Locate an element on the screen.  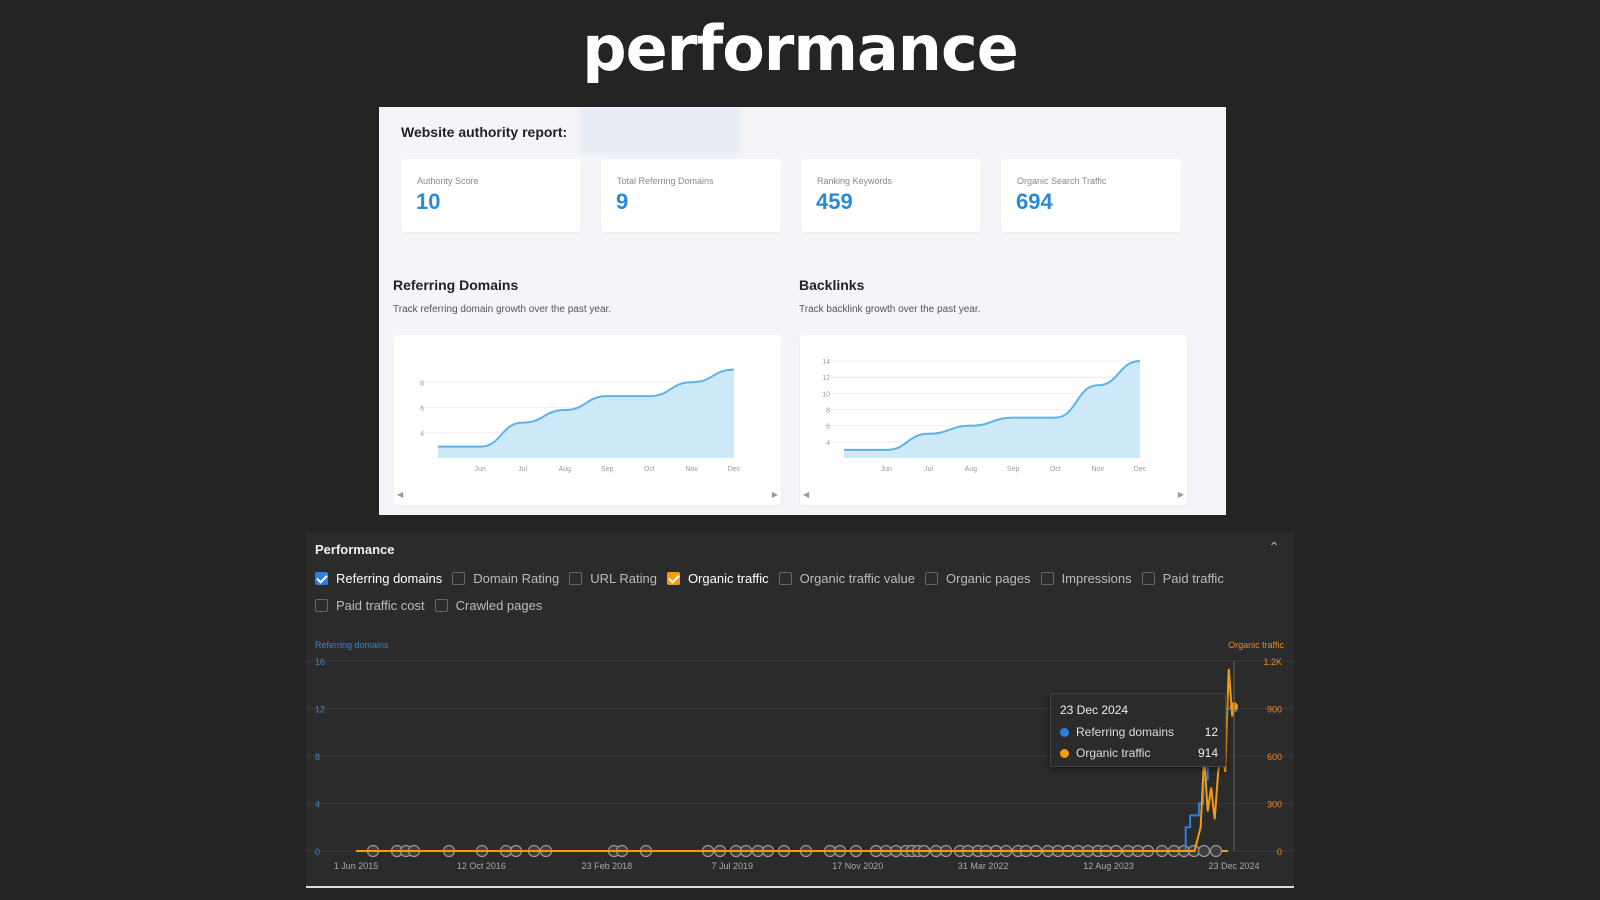
right-y-tick: 300 is located at coordinates (1274, 805).